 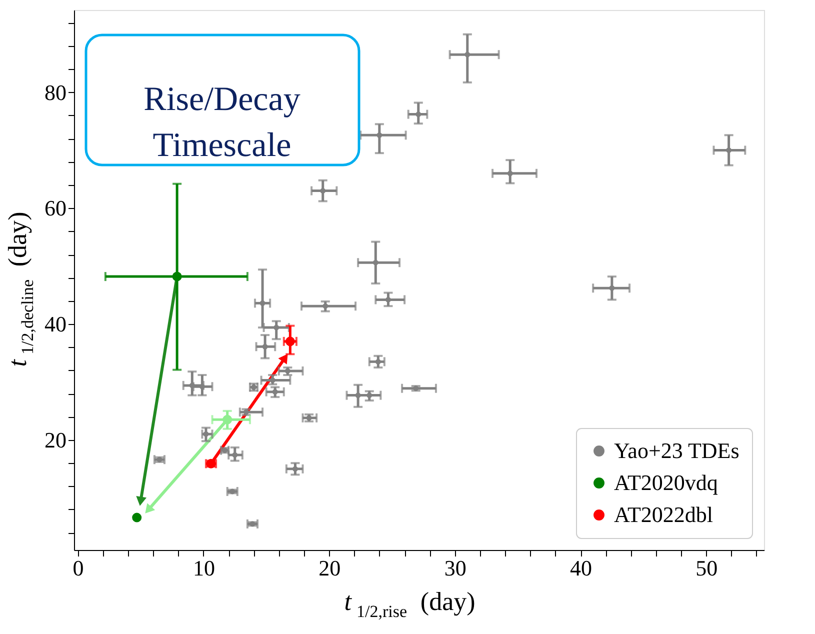 I want to click on y-tick-label: 40, so click(x=55, y=324).